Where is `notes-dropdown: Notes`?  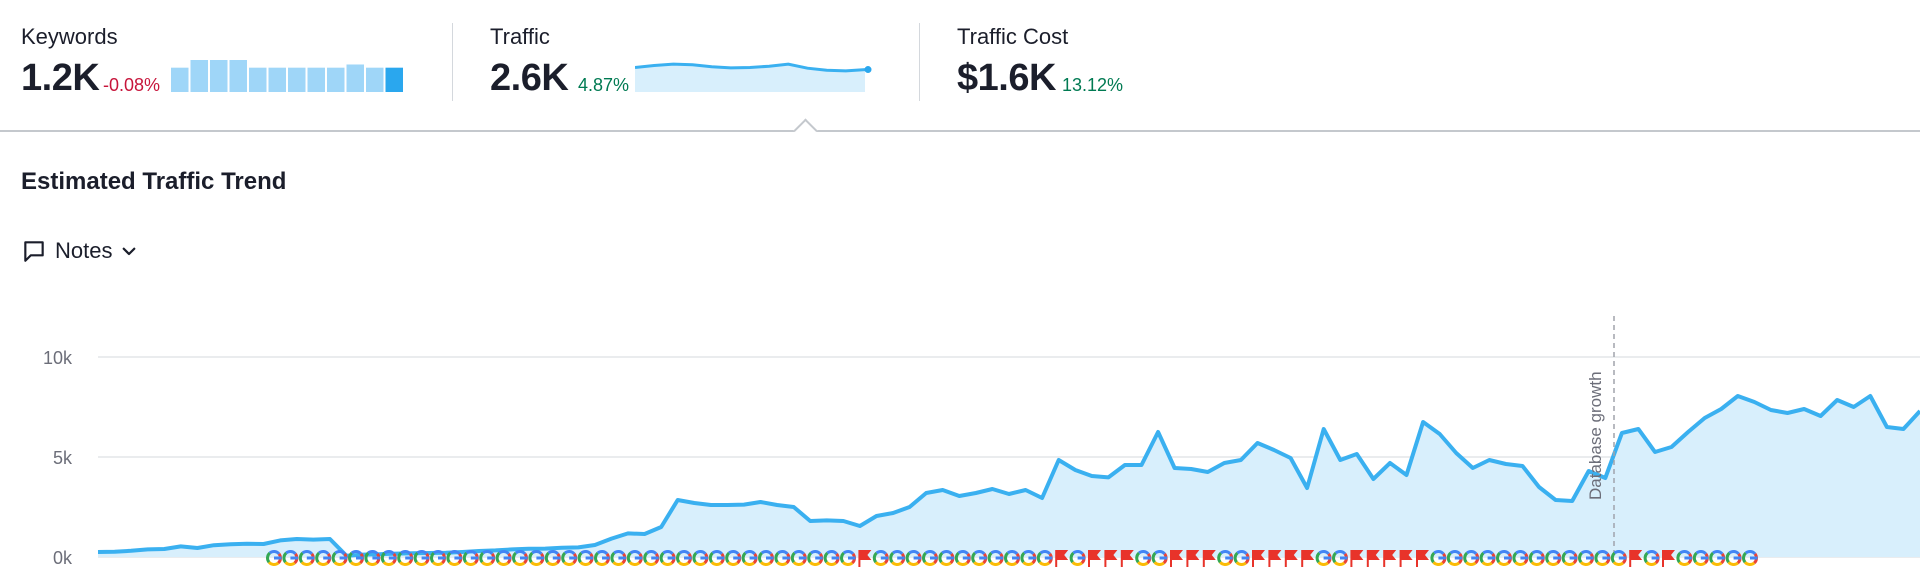
notes-dropdown: Notes is located at coordinates (79, 251).